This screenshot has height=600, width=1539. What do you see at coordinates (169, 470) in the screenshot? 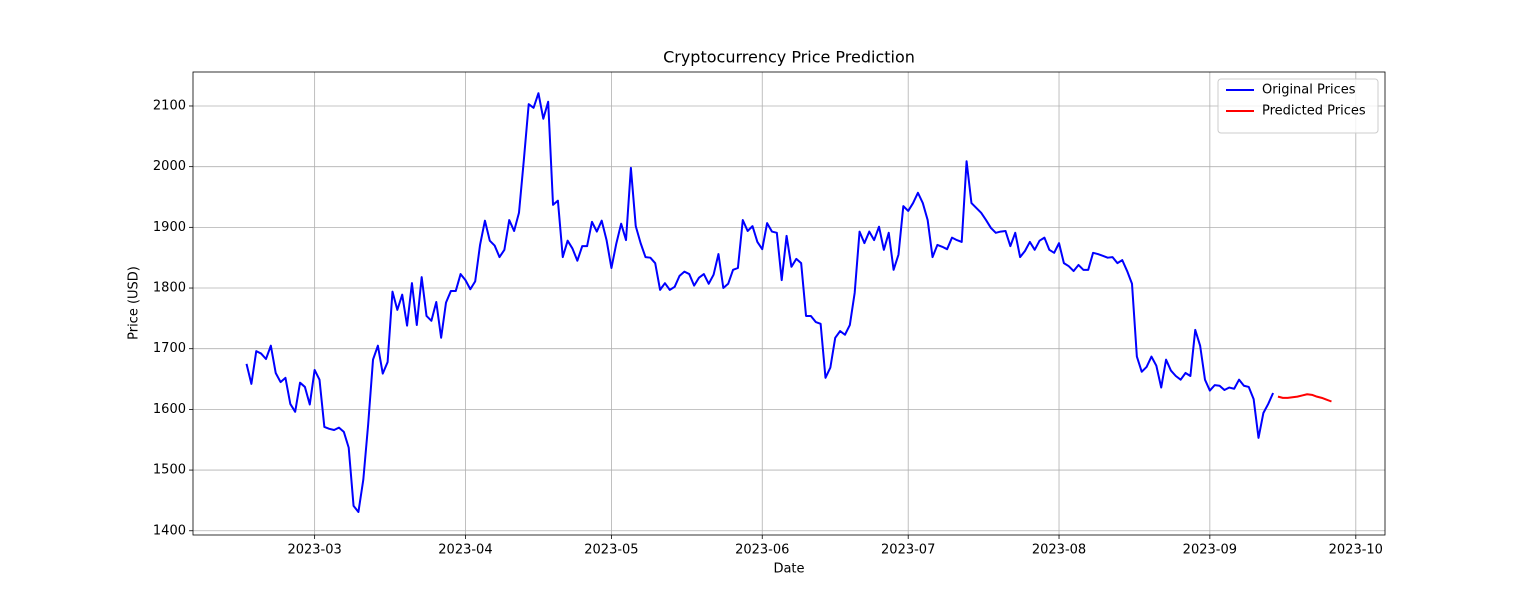
I see `y-tick-label: 1500` at bounding box center [169, 470].